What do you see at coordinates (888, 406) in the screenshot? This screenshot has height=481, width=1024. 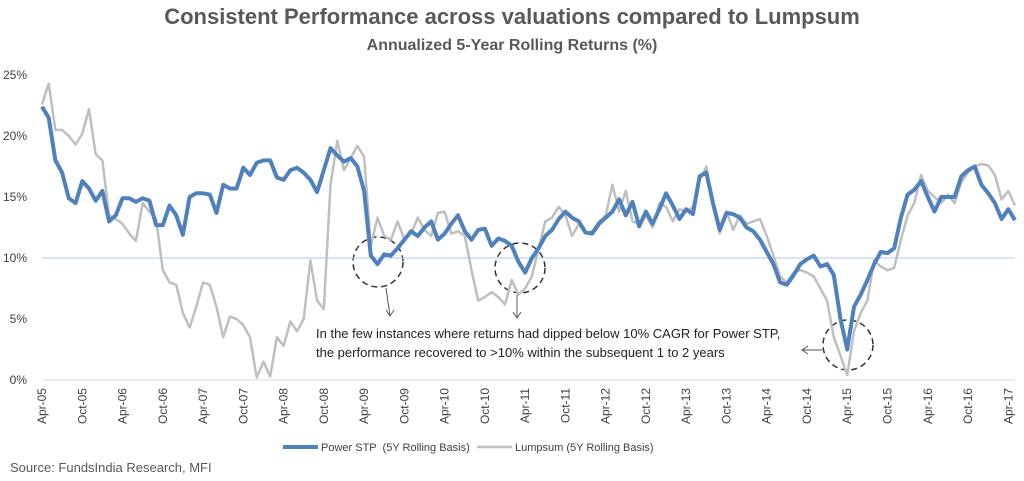 I see `x-tick-label: Oct-15` at bounding box center [888, 406].